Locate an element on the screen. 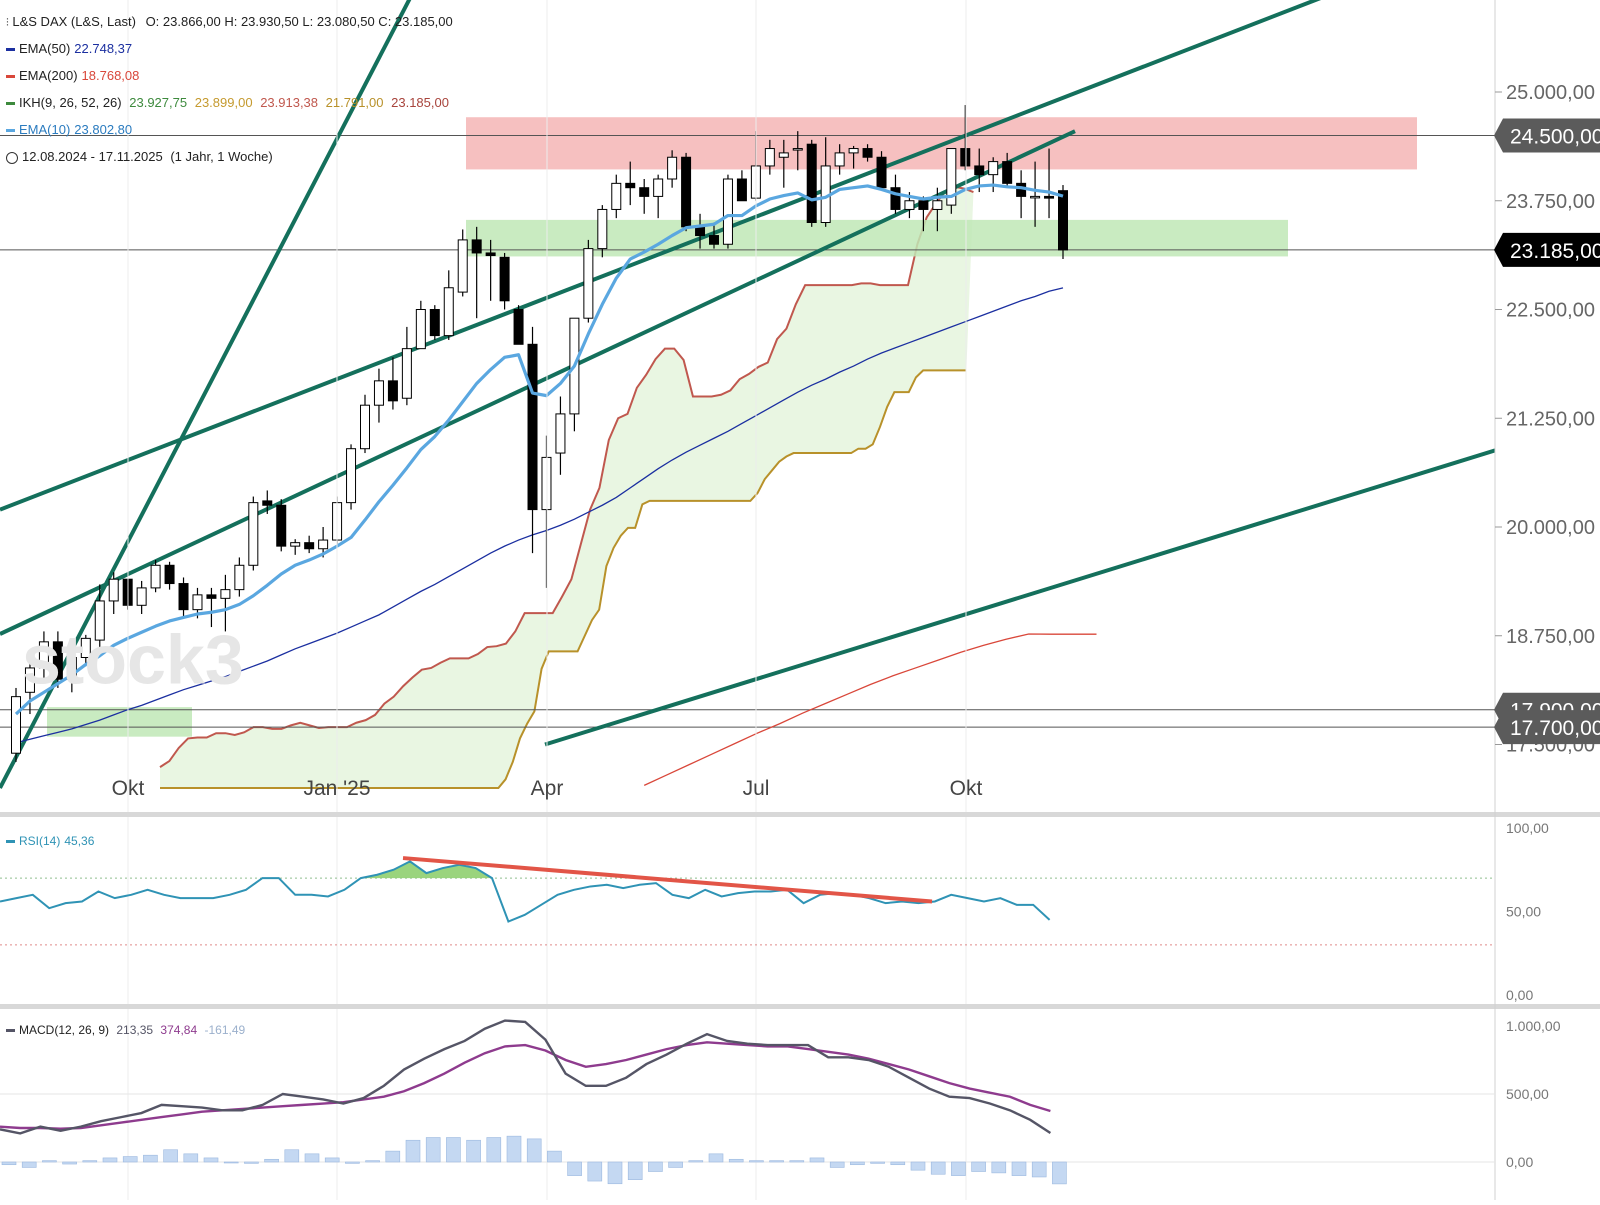 The image size is (1600, 1205). ema10-swatch is located at coordinates (10, 131).